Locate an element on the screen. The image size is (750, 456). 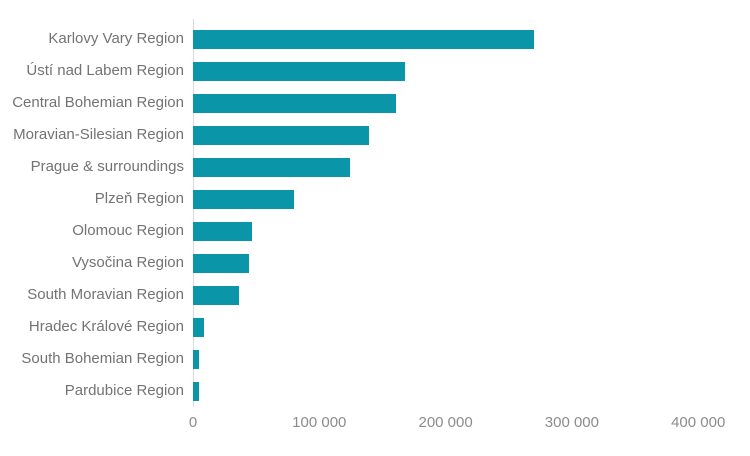
chart-row: Prague & surroundings is located at coordinates (375, 167).